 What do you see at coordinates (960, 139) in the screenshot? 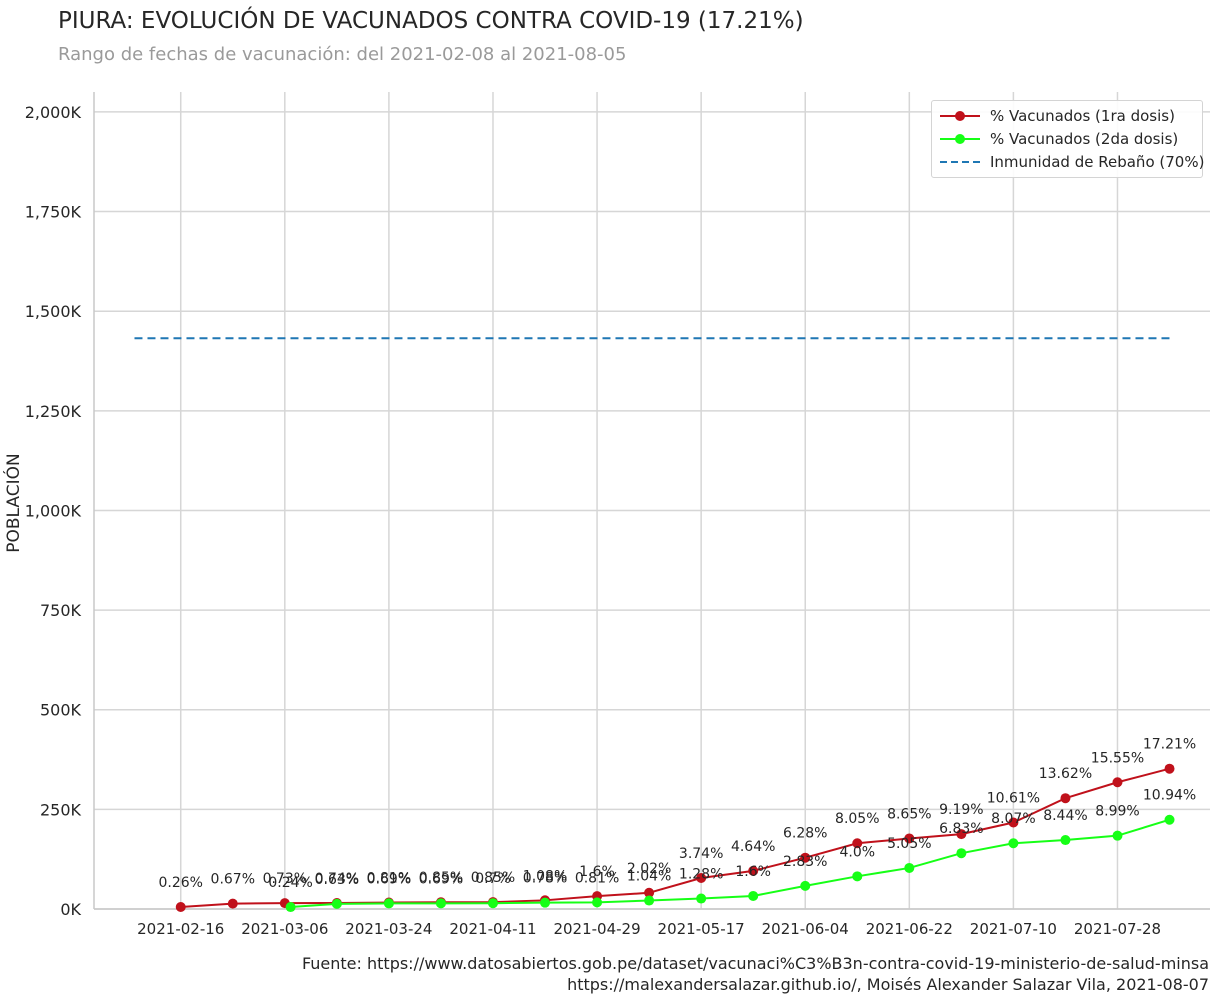
I see `legend-swatch-dose2` at bounding box center [960, 139].